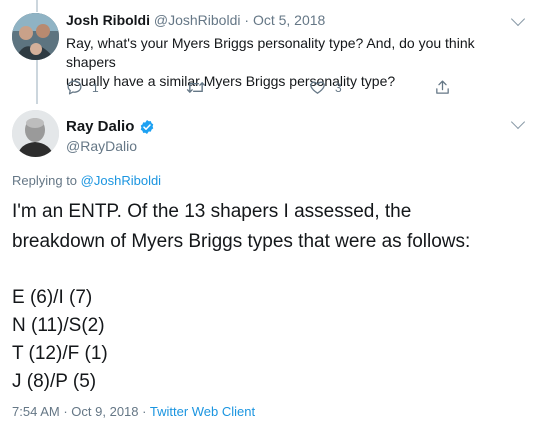  Describe the element at coordinates (147, 126) in the screenshot. I see `verified-badge-icon` at that location.